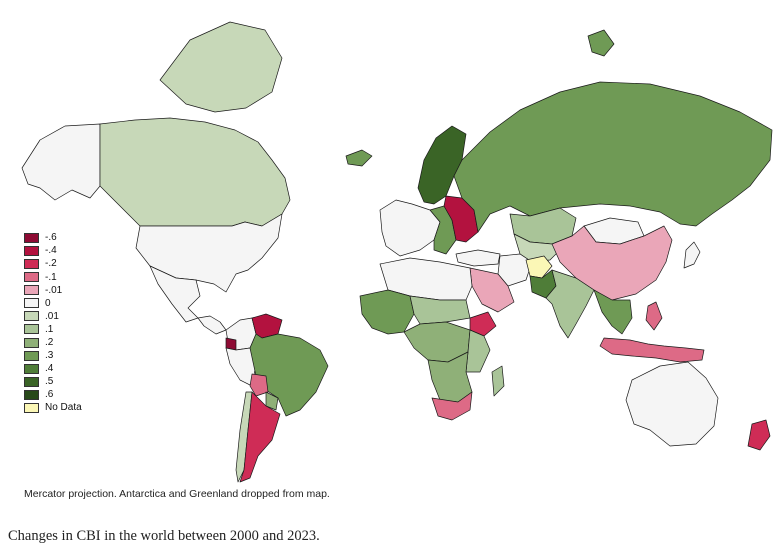 The height and width of the screenshot is (553, 782). What do you see at coordinates (48, 303) in the screenshot?
I see `legend-label: 0` at bounding box center [48, 303].